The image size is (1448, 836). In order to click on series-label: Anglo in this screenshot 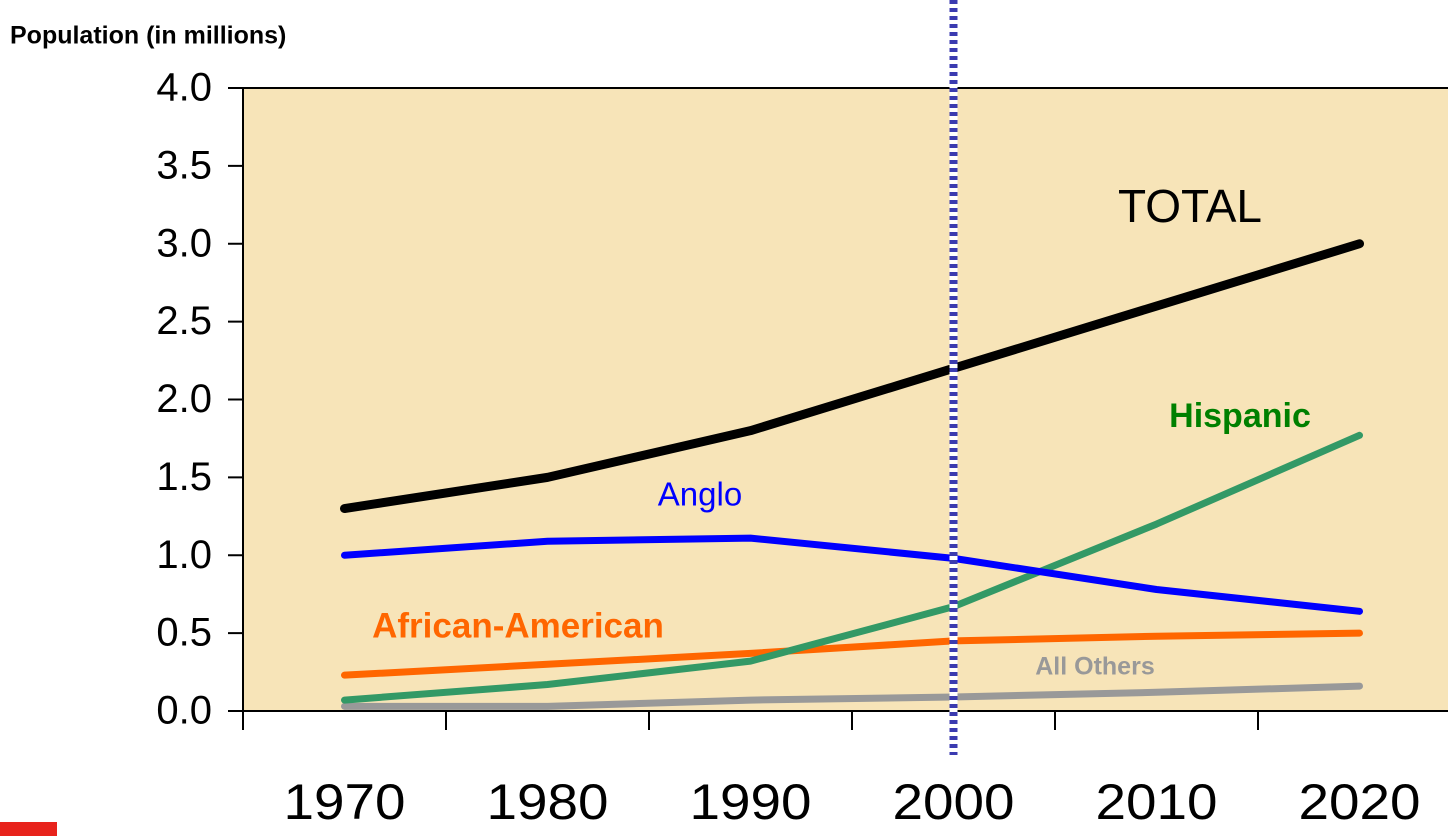, I will do `click(700, 494)`.